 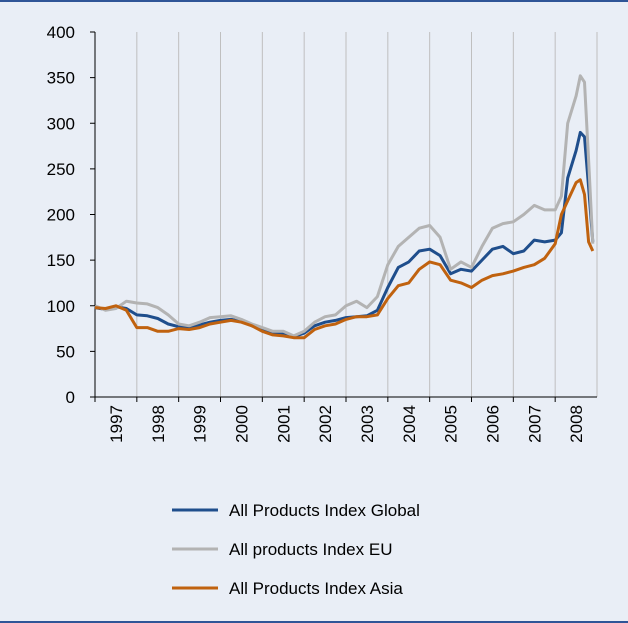 I want to click on y-tick-label: 200, so click(x=61, y=215).